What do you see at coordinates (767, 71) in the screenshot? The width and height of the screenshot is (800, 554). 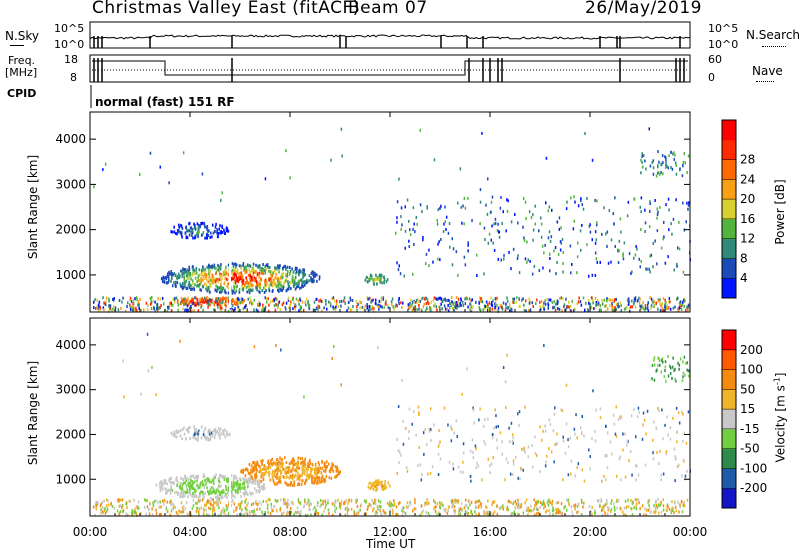 I see `nave-label: Nave` at bounding box center [767, 71].